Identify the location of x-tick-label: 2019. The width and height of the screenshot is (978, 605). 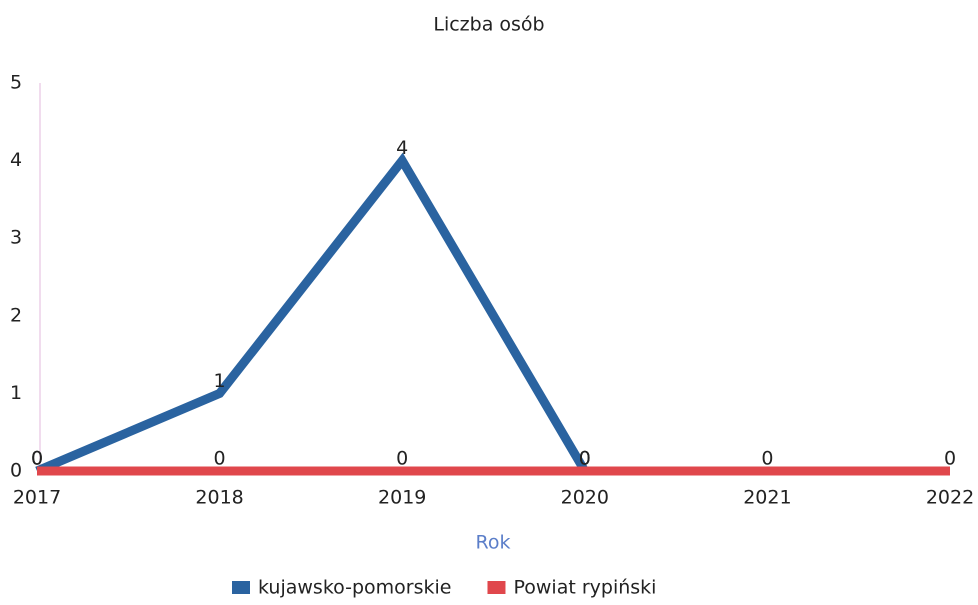
(402, 498).